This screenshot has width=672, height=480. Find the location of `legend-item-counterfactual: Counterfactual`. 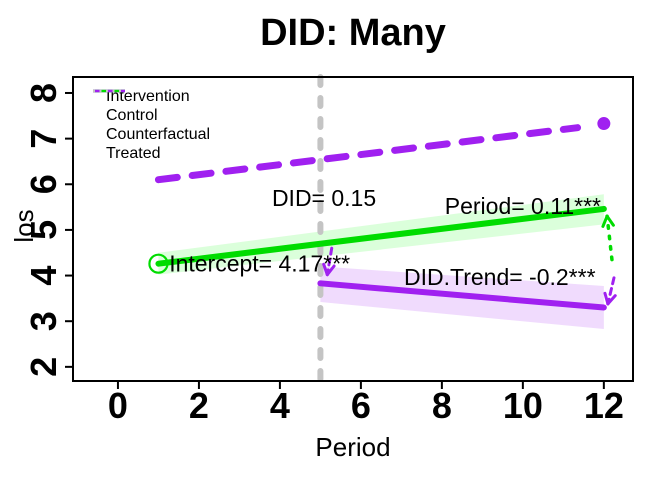

legend-item-counterfactual: Counterfactual is located at coordinates (152, 116).